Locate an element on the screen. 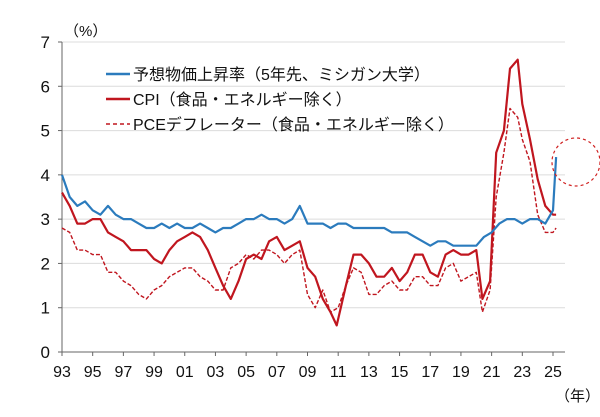 The height and width of the screenshot is (417, 600). y-tick-label: 5 is located at coordinates (45, 131).